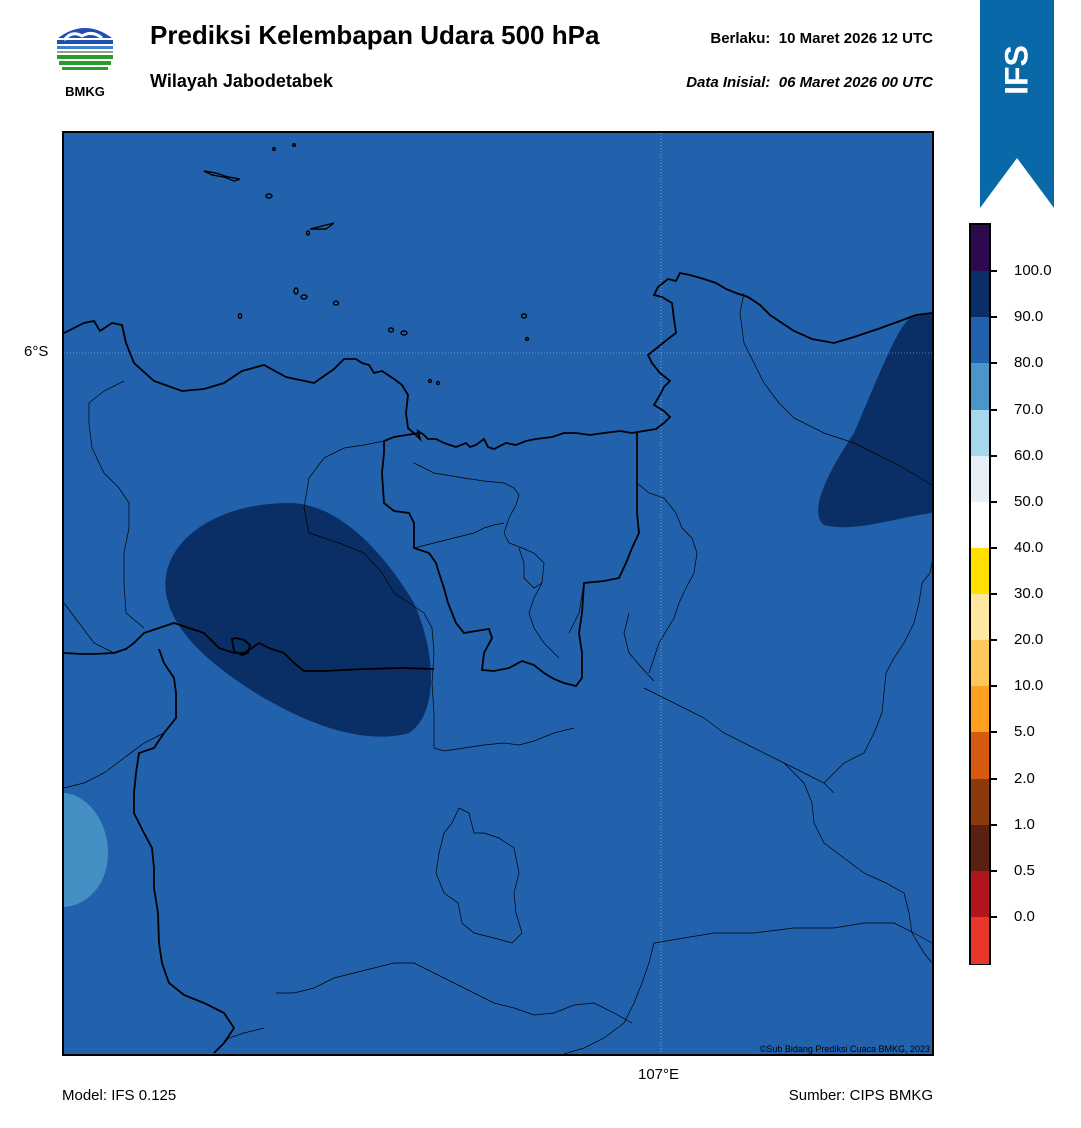 The width and height of the screenshot is (1081, 1128). Describe the element at coordinates (85, 91) in the screenshot. I see `logo-text: BMKG` at that location.